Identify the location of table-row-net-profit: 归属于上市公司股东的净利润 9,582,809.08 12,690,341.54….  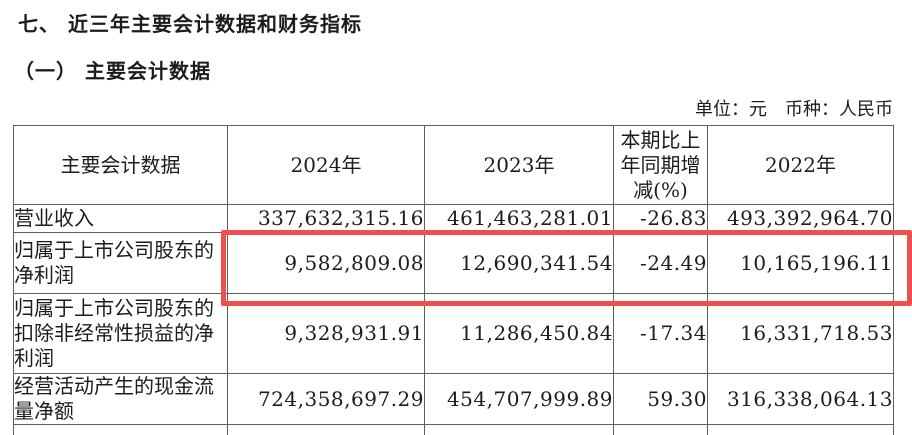
(453, 263).